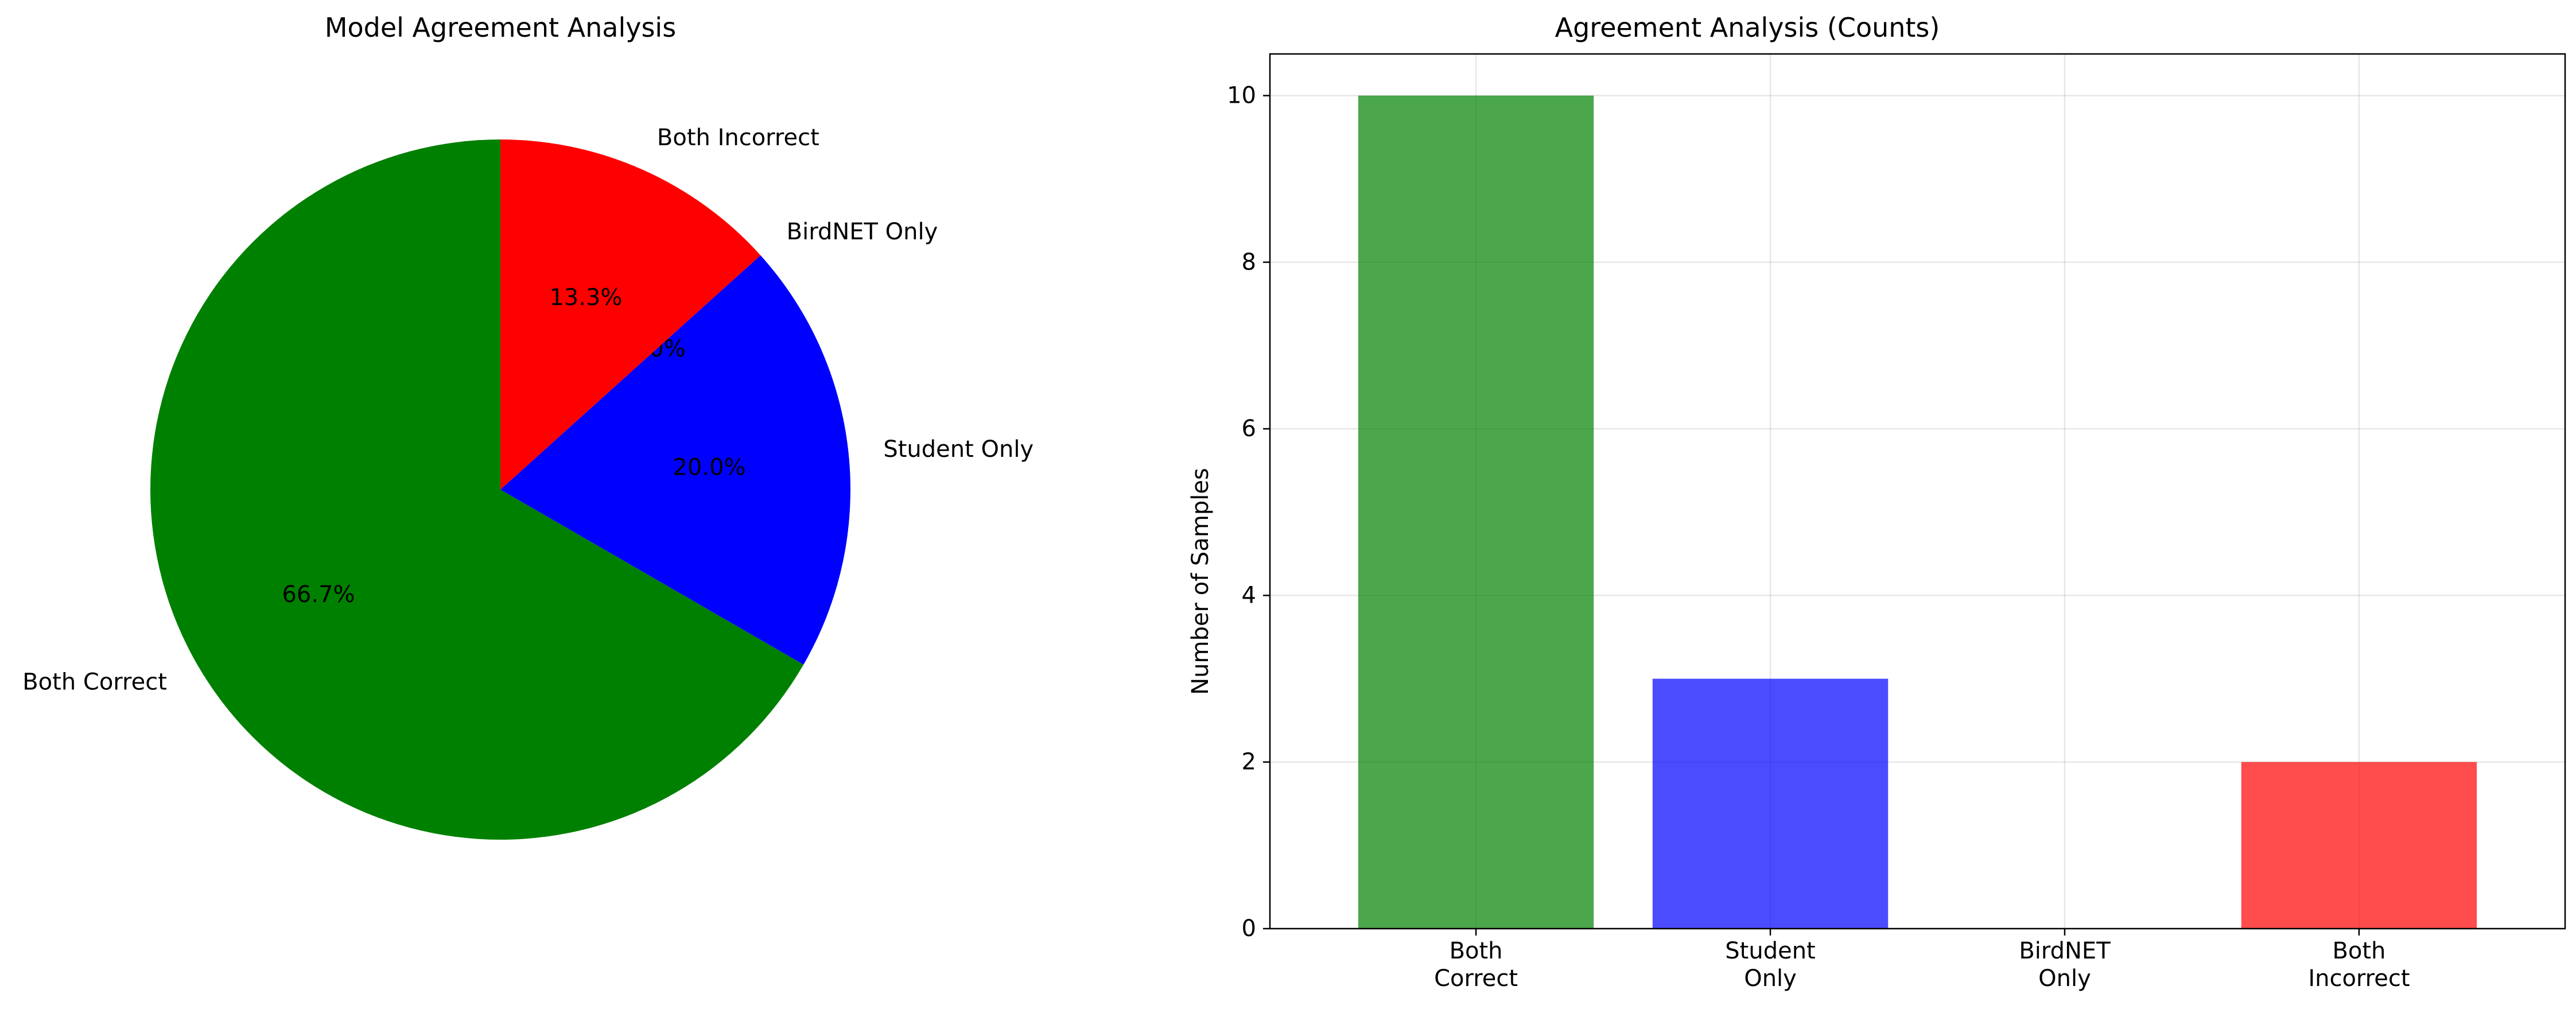  I want to click on y-tick-label: 8, so click(1249, 262).